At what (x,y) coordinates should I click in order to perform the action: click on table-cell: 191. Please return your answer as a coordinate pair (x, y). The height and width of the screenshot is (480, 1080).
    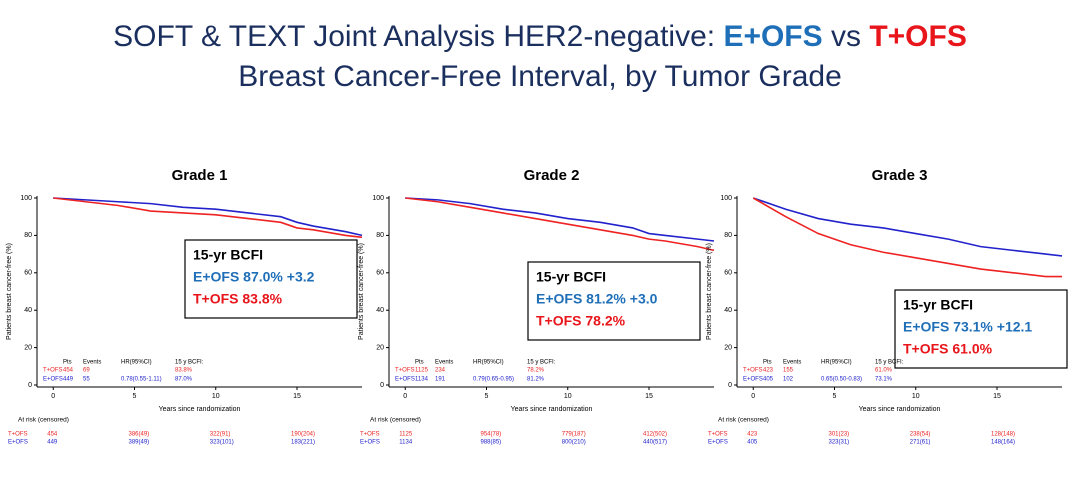
    Looking at the image, I should click on (440, 380).